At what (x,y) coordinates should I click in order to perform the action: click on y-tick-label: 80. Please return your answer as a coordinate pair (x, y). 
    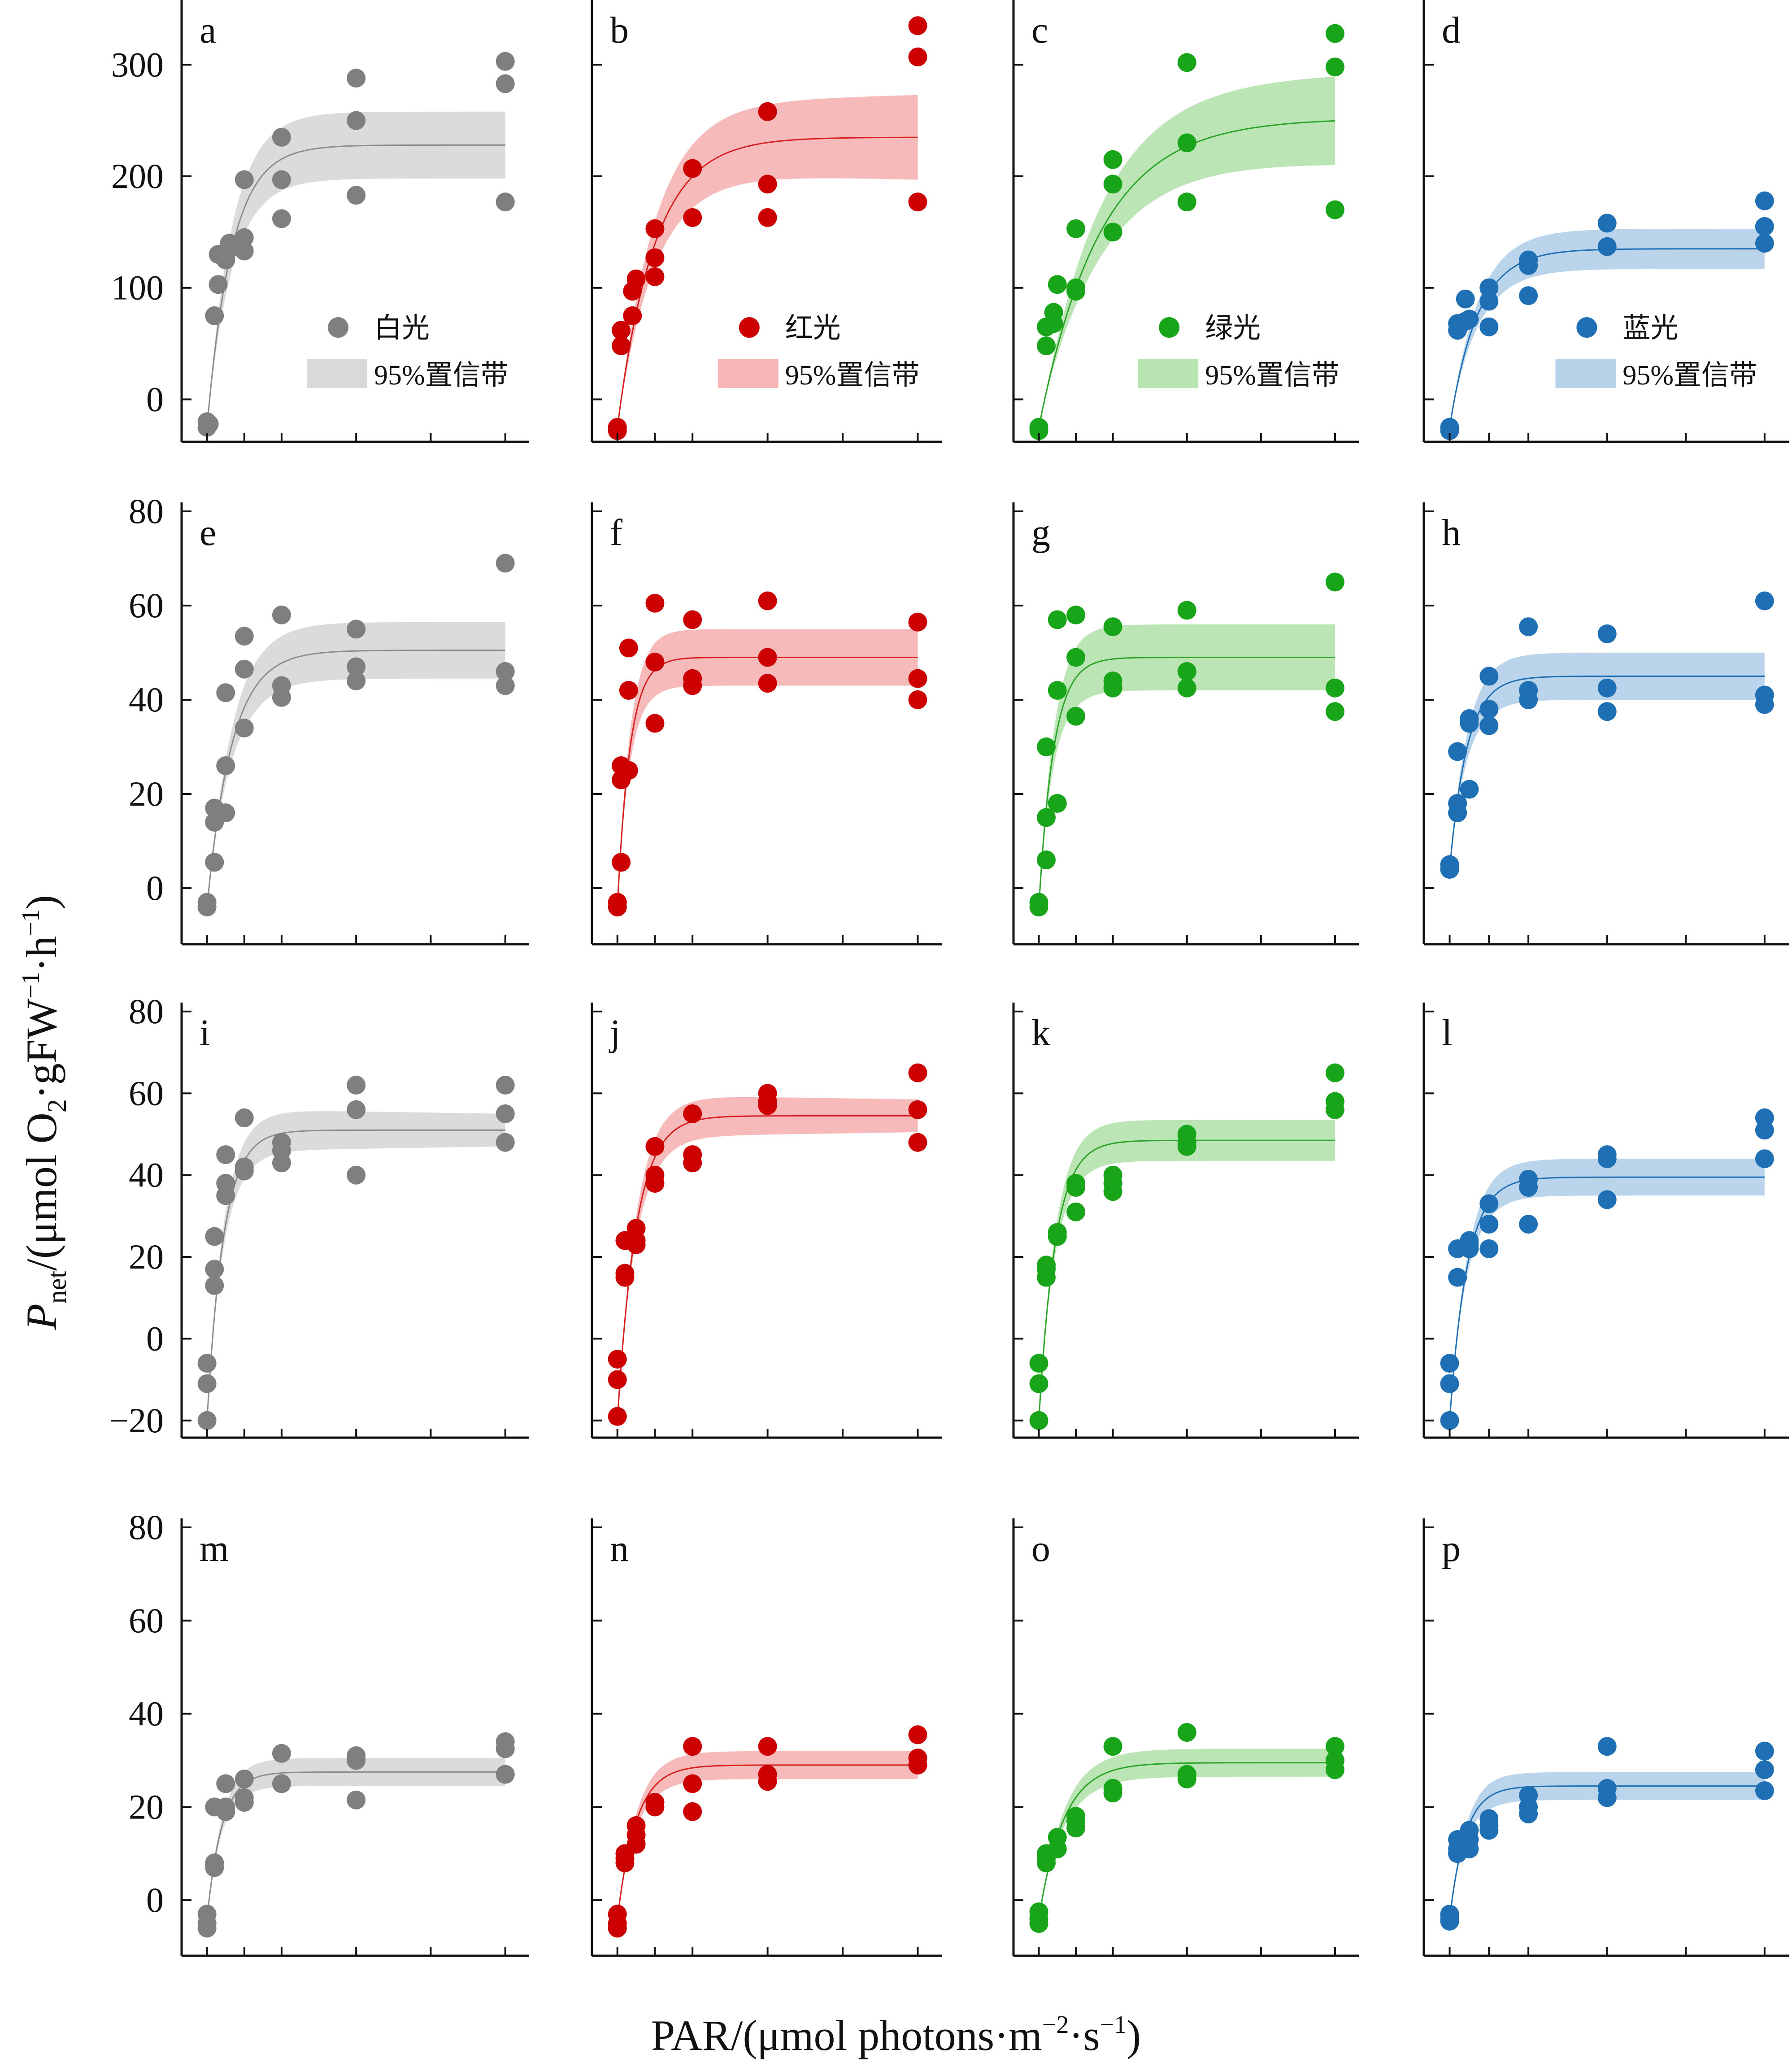
    Looking at the image, I should click on (146, 1527).